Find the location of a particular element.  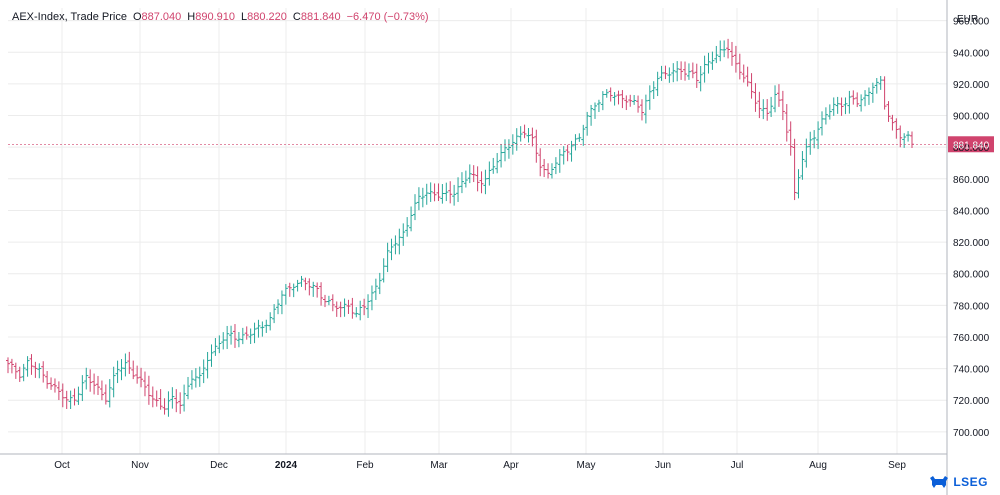

x-tick-label: Oct is located at coordinates (62, 465).